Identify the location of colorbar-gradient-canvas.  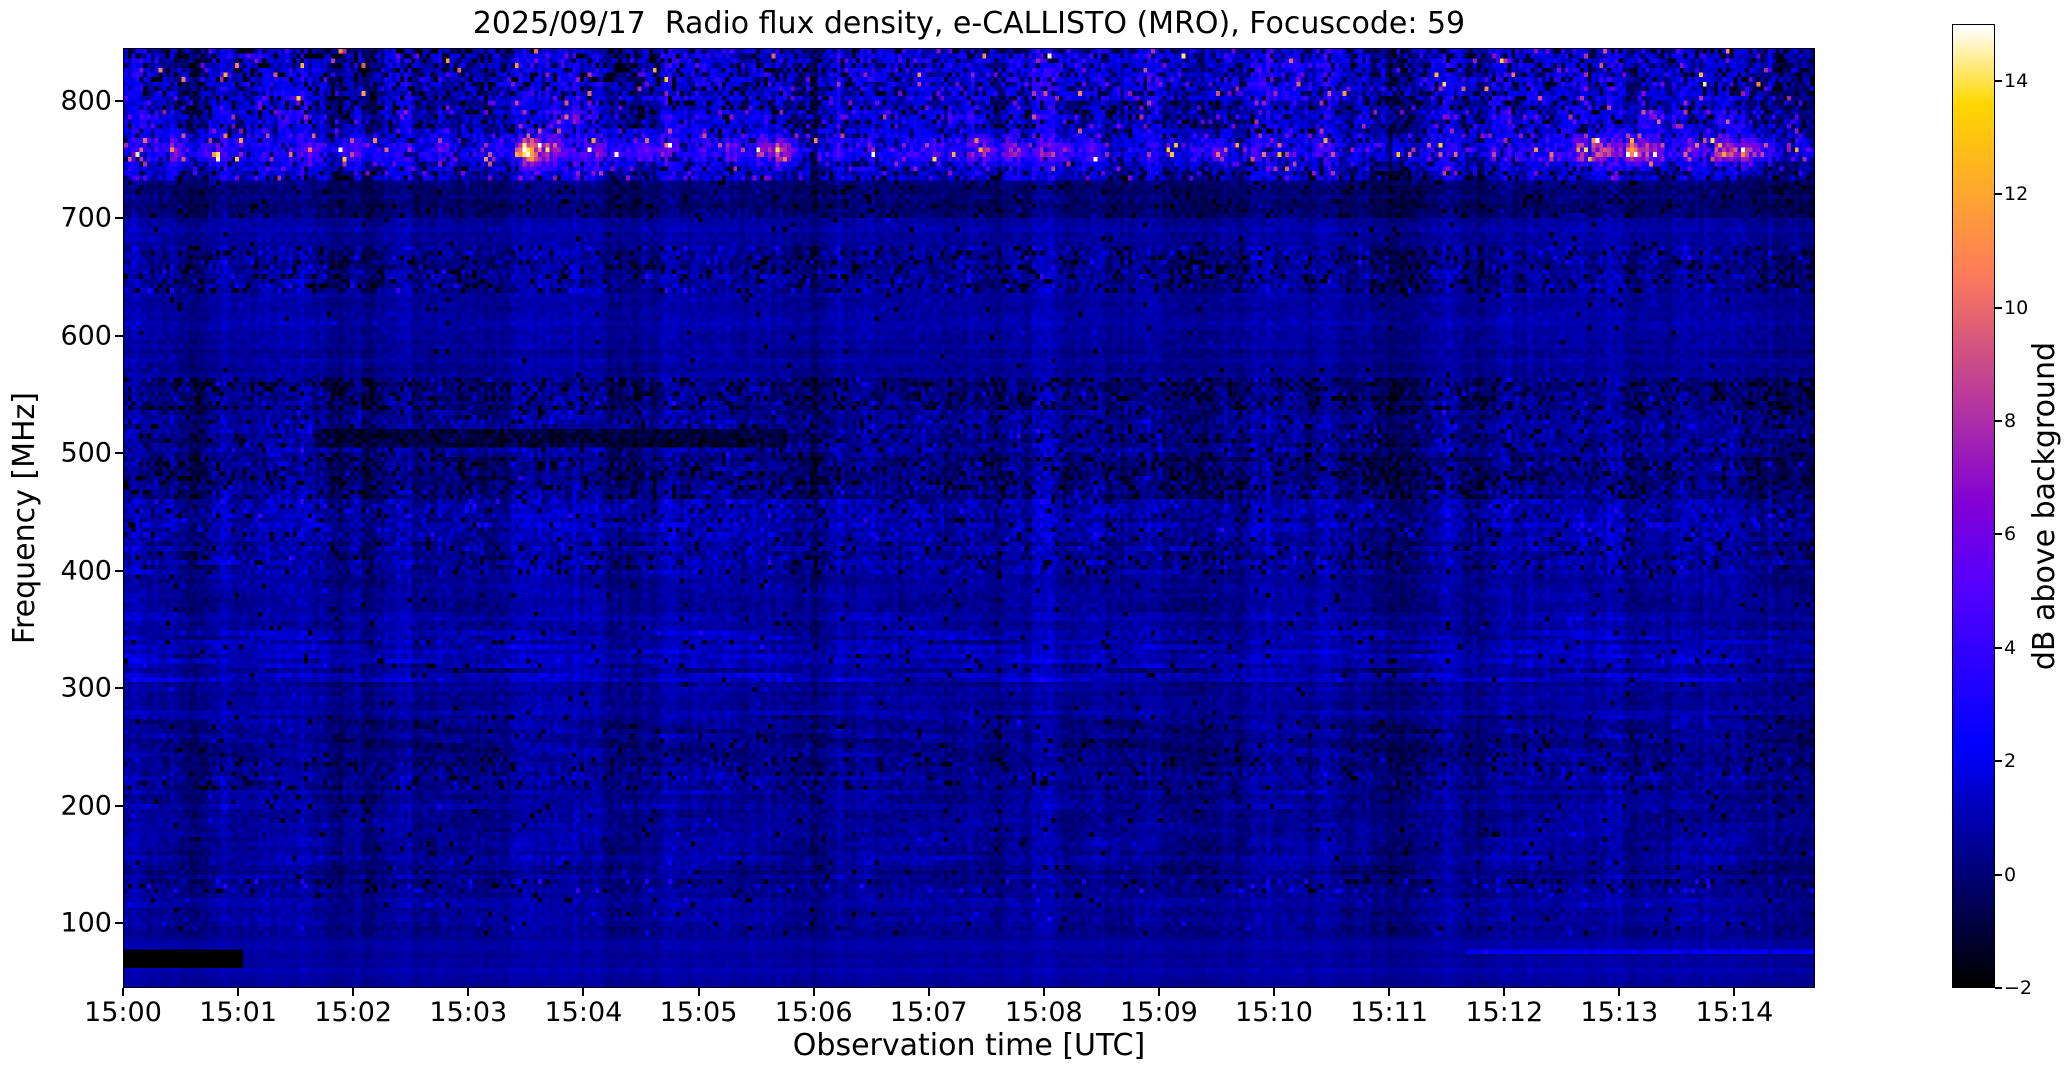
(1973, 506).